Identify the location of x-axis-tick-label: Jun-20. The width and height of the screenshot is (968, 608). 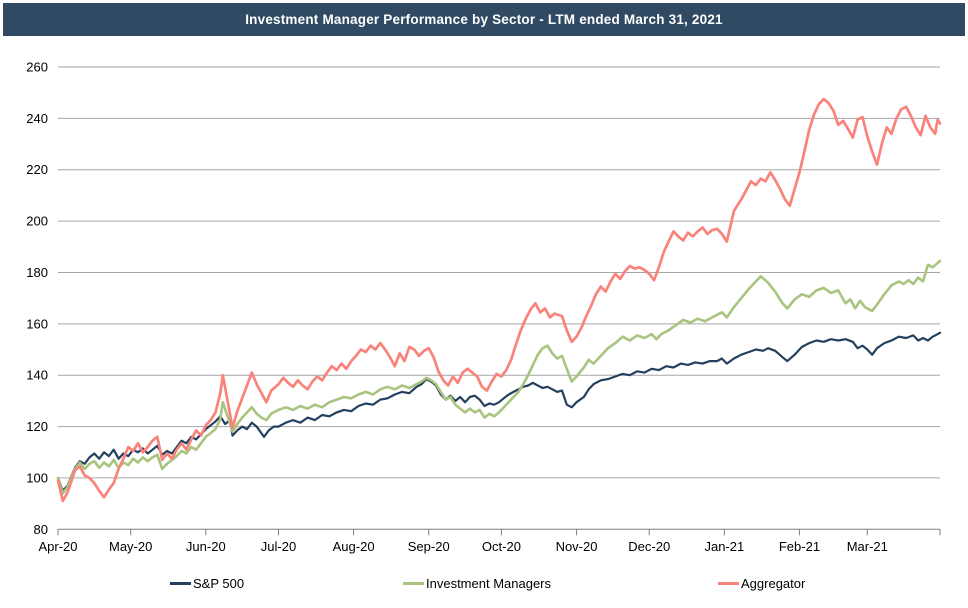
(206, 546).